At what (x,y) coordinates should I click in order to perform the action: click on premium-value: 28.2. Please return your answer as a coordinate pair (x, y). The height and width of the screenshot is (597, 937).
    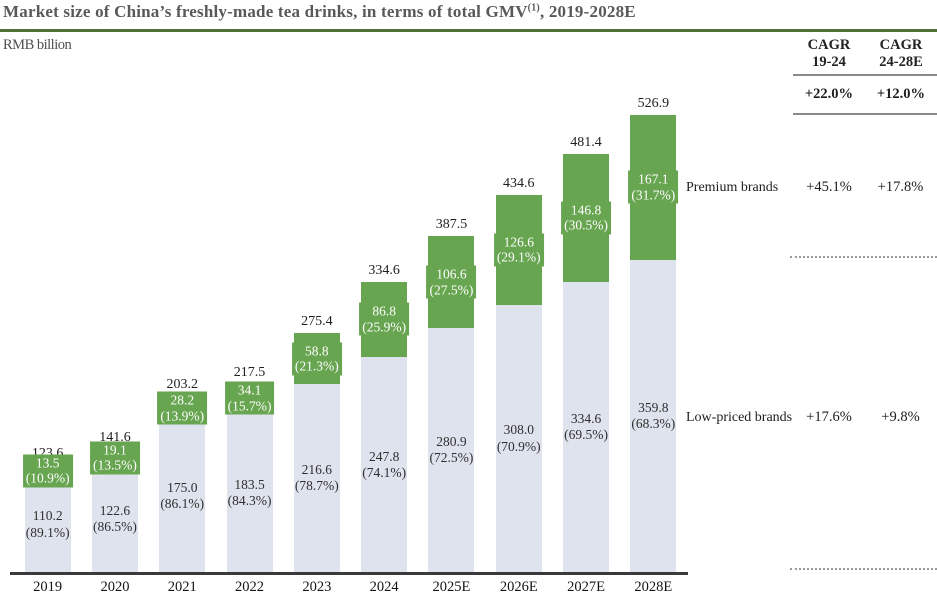
    Looking at the image, I should click on (182, 400).